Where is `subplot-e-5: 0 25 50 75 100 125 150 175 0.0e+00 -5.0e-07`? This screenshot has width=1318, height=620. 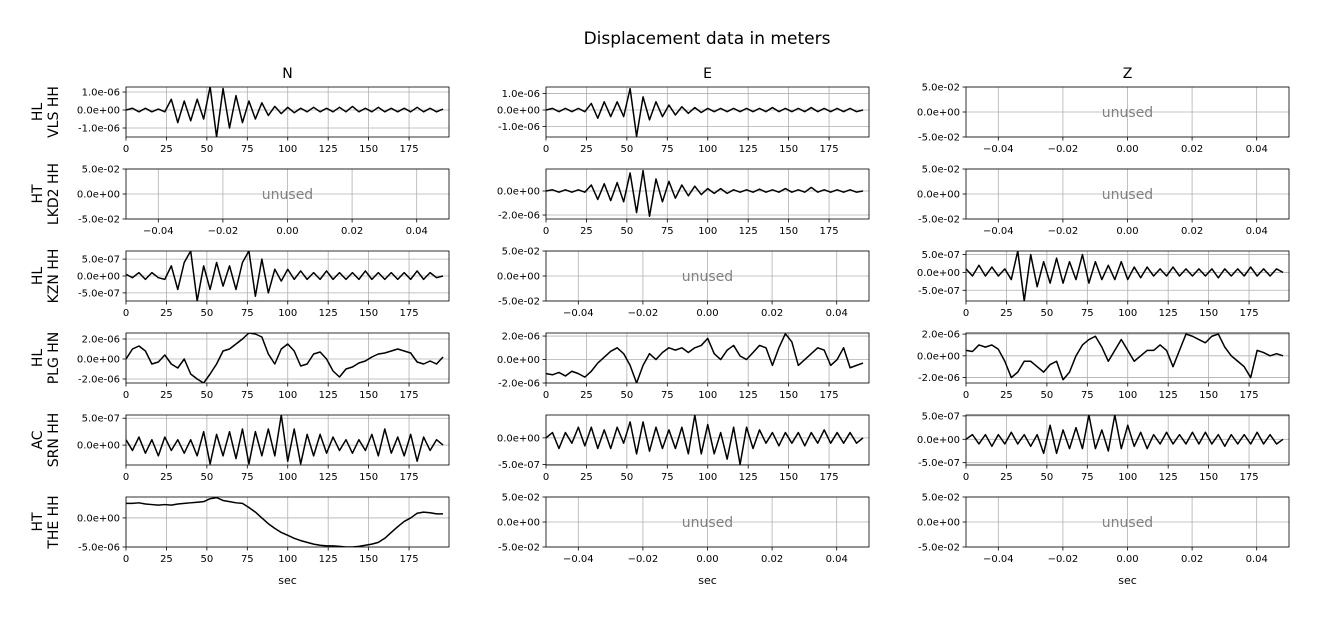 subplot-e-5: 0 25 50 75 100 125 150 175 0.0e+00 -5.0e-07 is located at coordinates (683, 448).